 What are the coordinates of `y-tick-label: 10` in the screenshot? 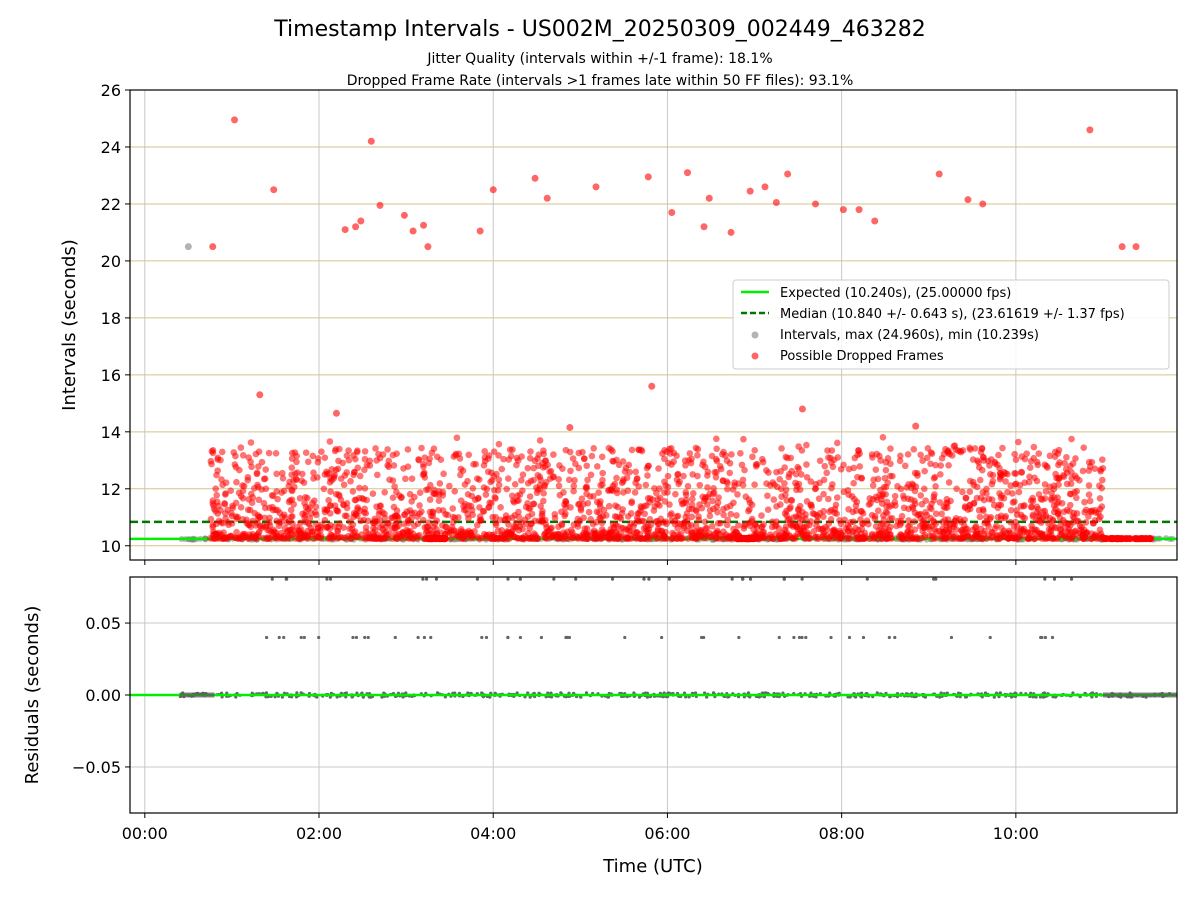 It's located at (111, 546).